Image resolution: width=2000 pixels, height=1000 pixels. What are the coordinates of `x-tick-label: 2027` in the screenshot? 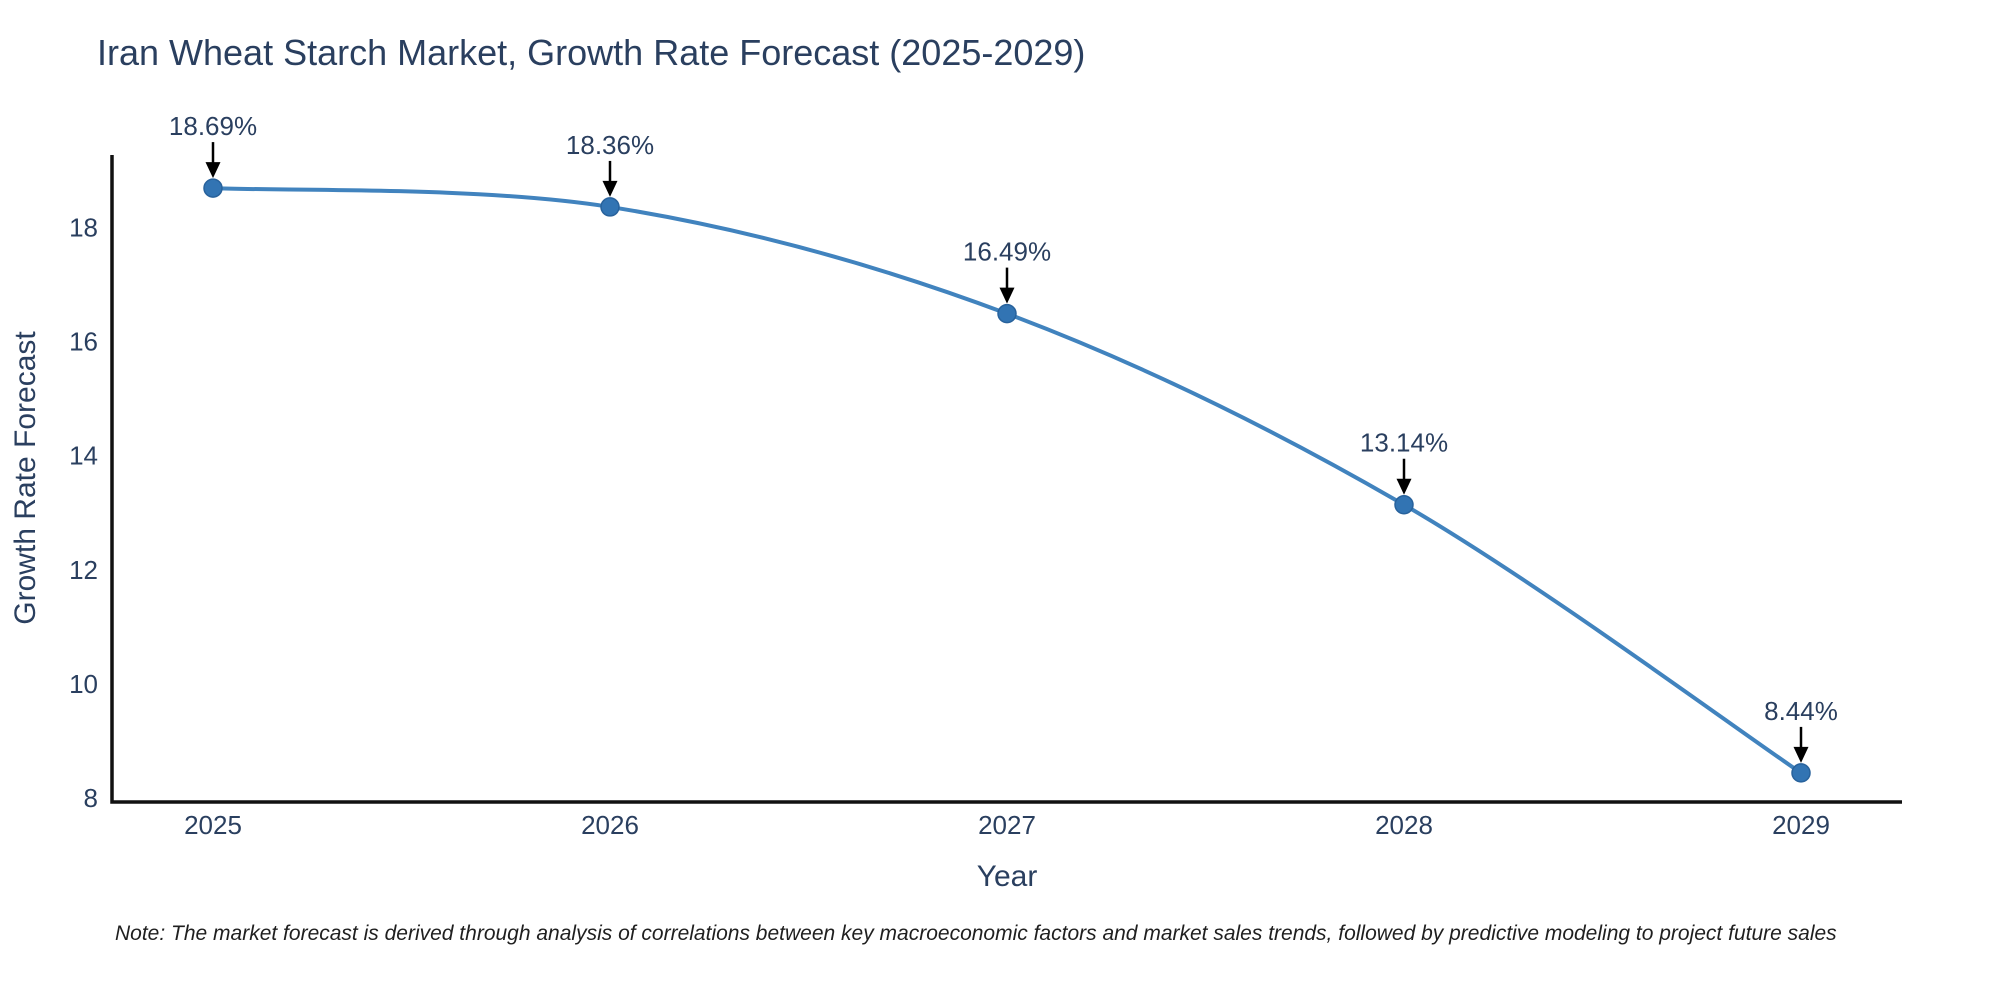 It's located at (1007, 825).